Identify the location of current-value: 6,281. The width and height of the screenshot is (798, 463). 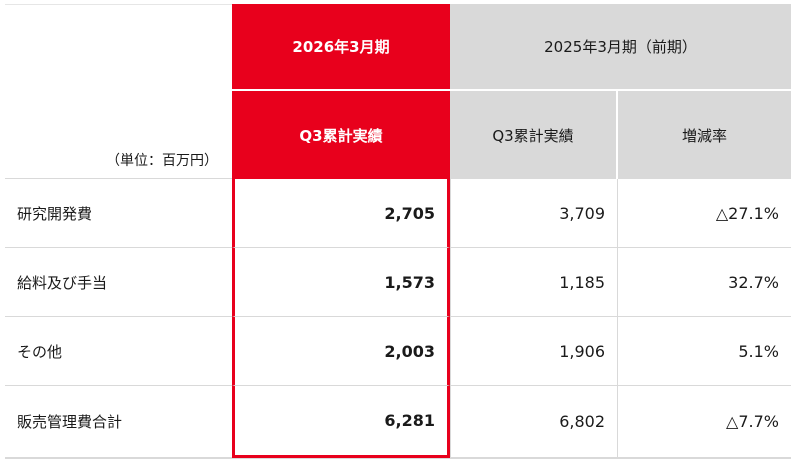
(341, 422).